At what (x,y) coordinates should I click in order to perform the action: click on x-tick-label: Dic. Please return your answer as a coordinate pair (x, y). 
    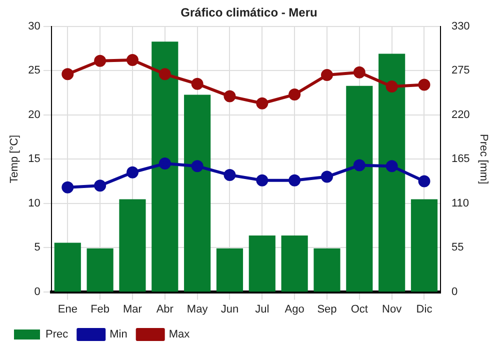
    Looking at the image, I should click on (424, 309).